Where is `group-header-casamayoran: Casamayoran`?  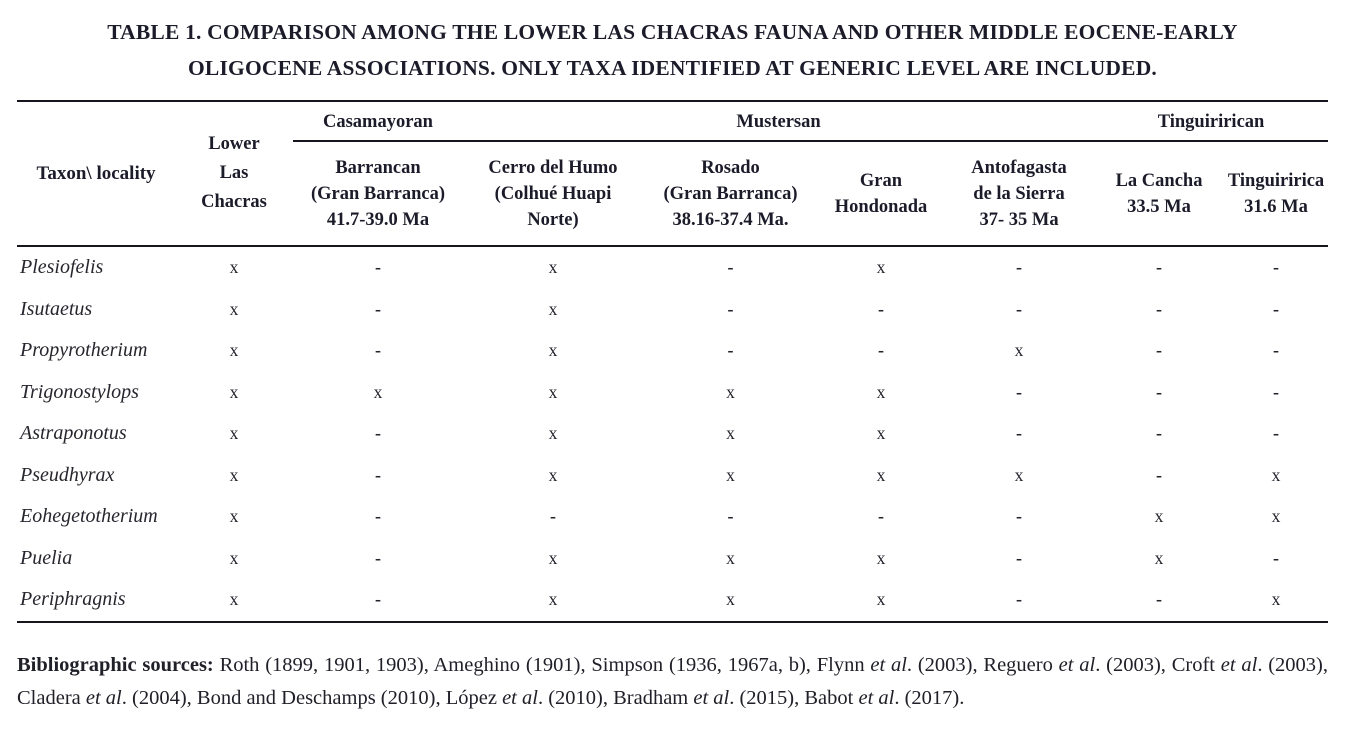 group-header-casamayoran: Casamayoran is located at coordinates (378, 121).